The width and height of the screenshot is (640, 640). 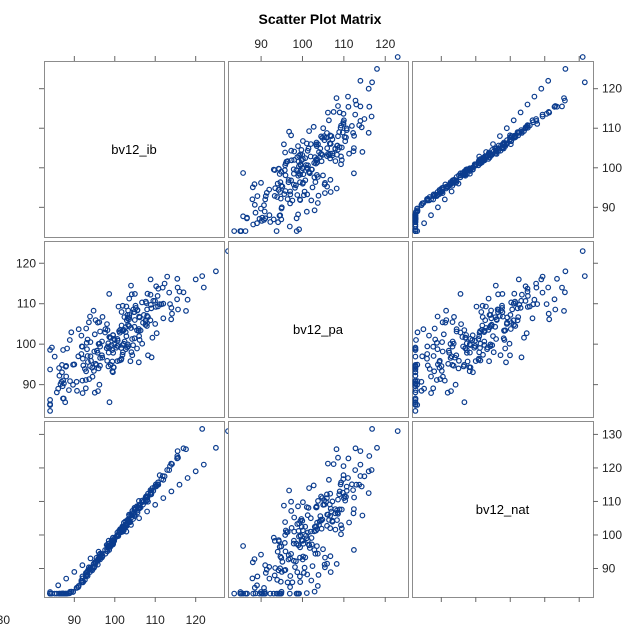 What do you see at coordinates (503, 329) in the screenshot?
I see `cell-bv12_pa-vs-bv12_nat` at bounding box center [503, 329].